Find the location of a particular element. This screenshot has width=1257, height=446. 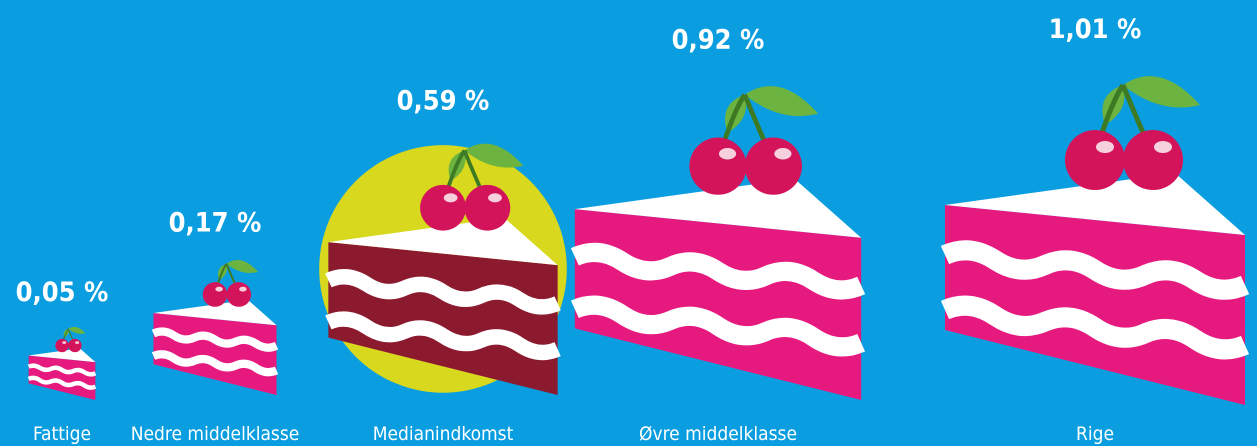

value-label: 0,05 % is located at coordinates (62, 292).